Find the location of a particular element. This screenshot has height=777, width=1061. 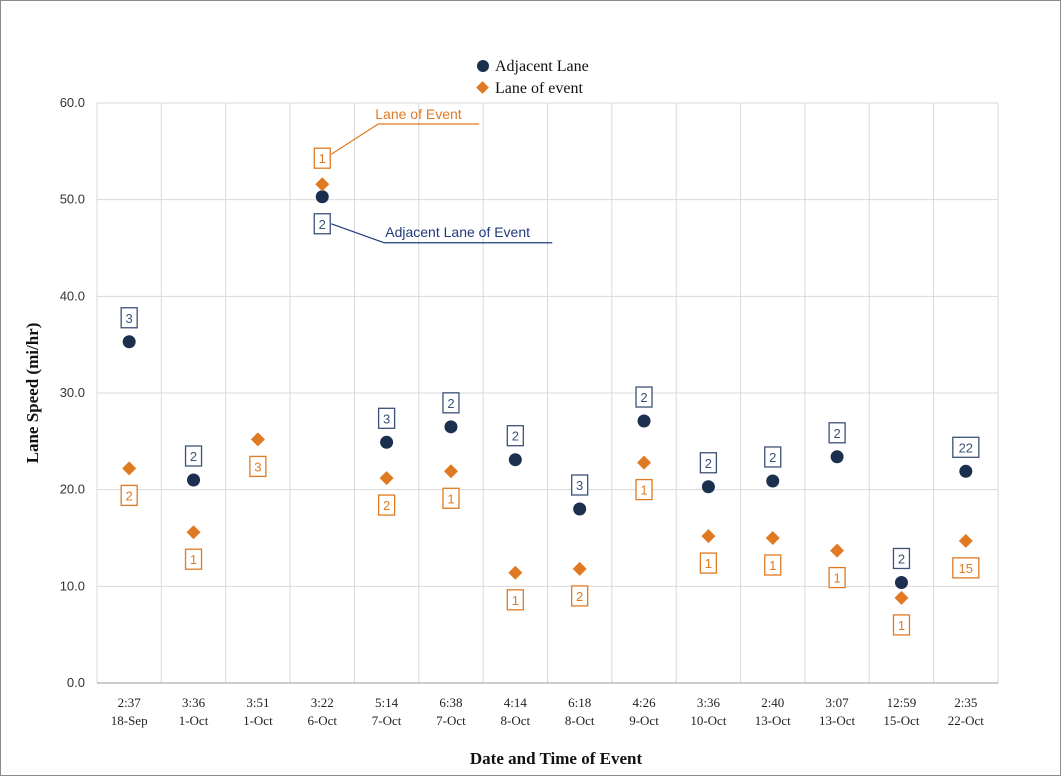

x-tick-time: 2:35 is located at coordinates (965, 702).